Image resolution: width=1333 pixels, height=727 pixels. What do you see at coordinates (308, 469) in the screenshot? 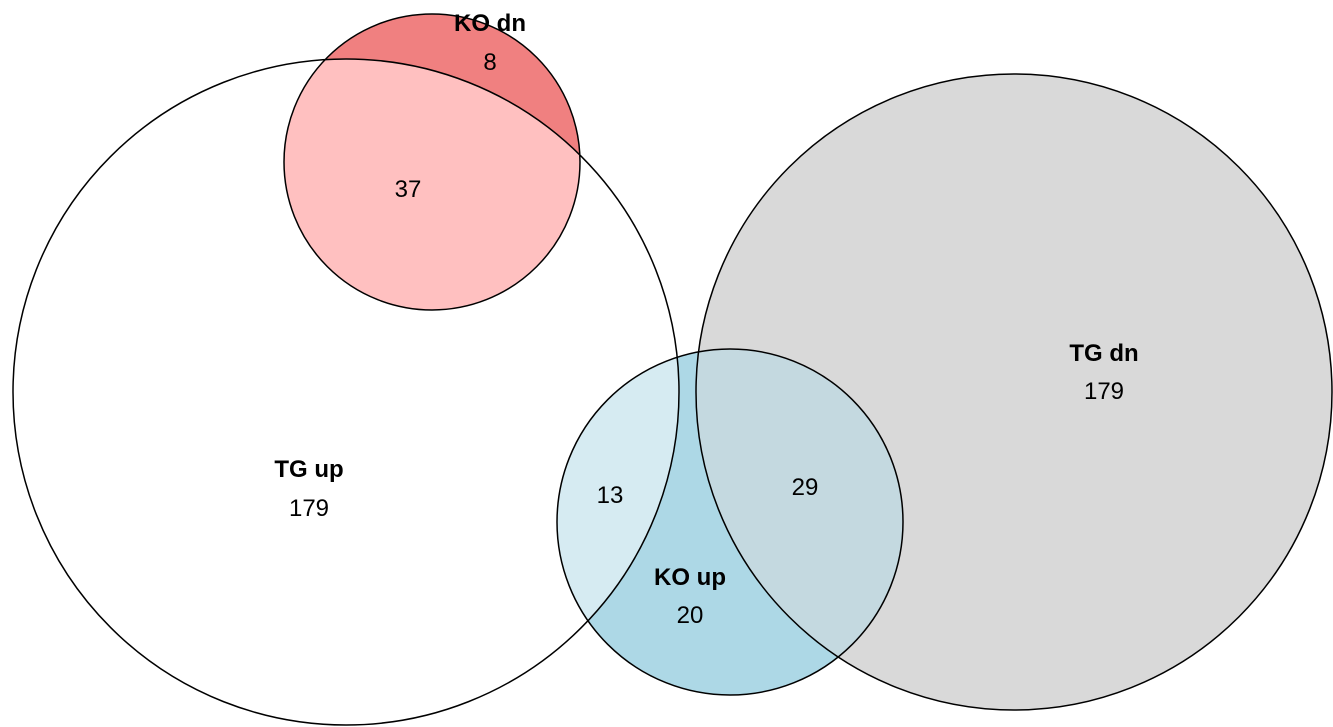
I see `tg-up-label: TG up` at bounding box center [308, 469].